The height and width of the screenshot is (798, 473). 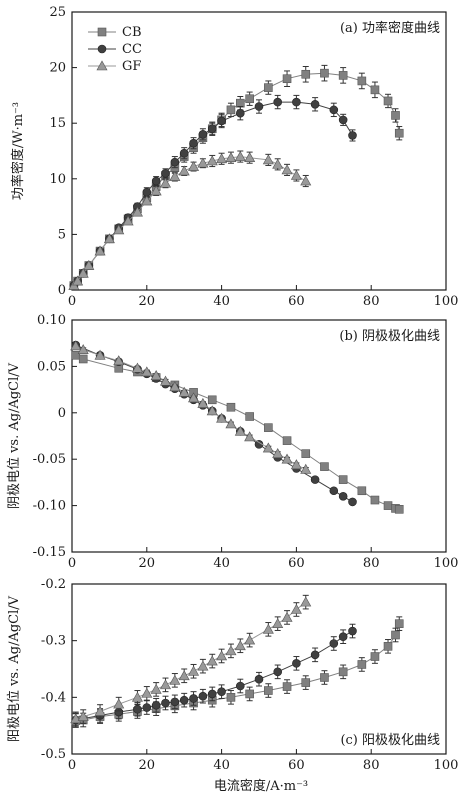 I want to click on y-tick-label: -0.5, so click(x=53, y=754).